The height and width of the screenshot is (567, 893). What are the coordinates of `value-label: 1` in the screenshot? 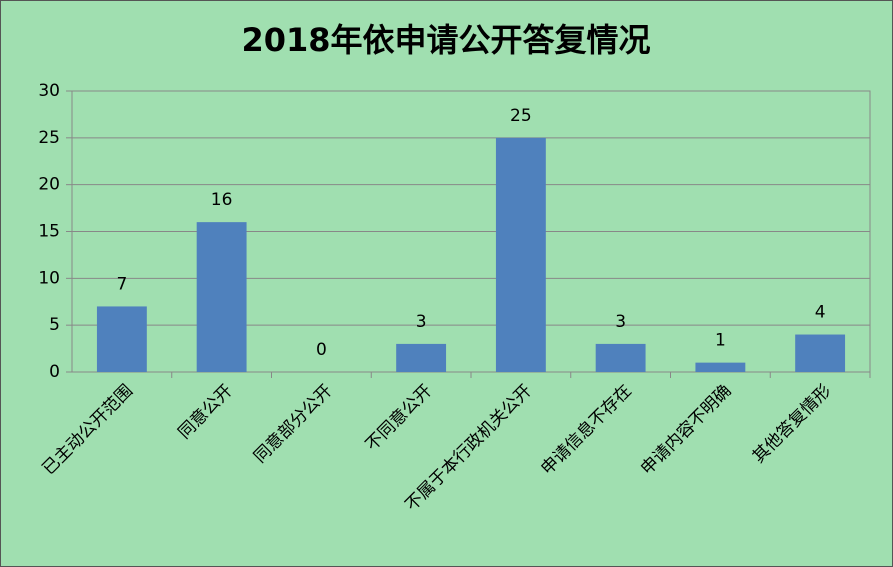 It's located at (720, 341).